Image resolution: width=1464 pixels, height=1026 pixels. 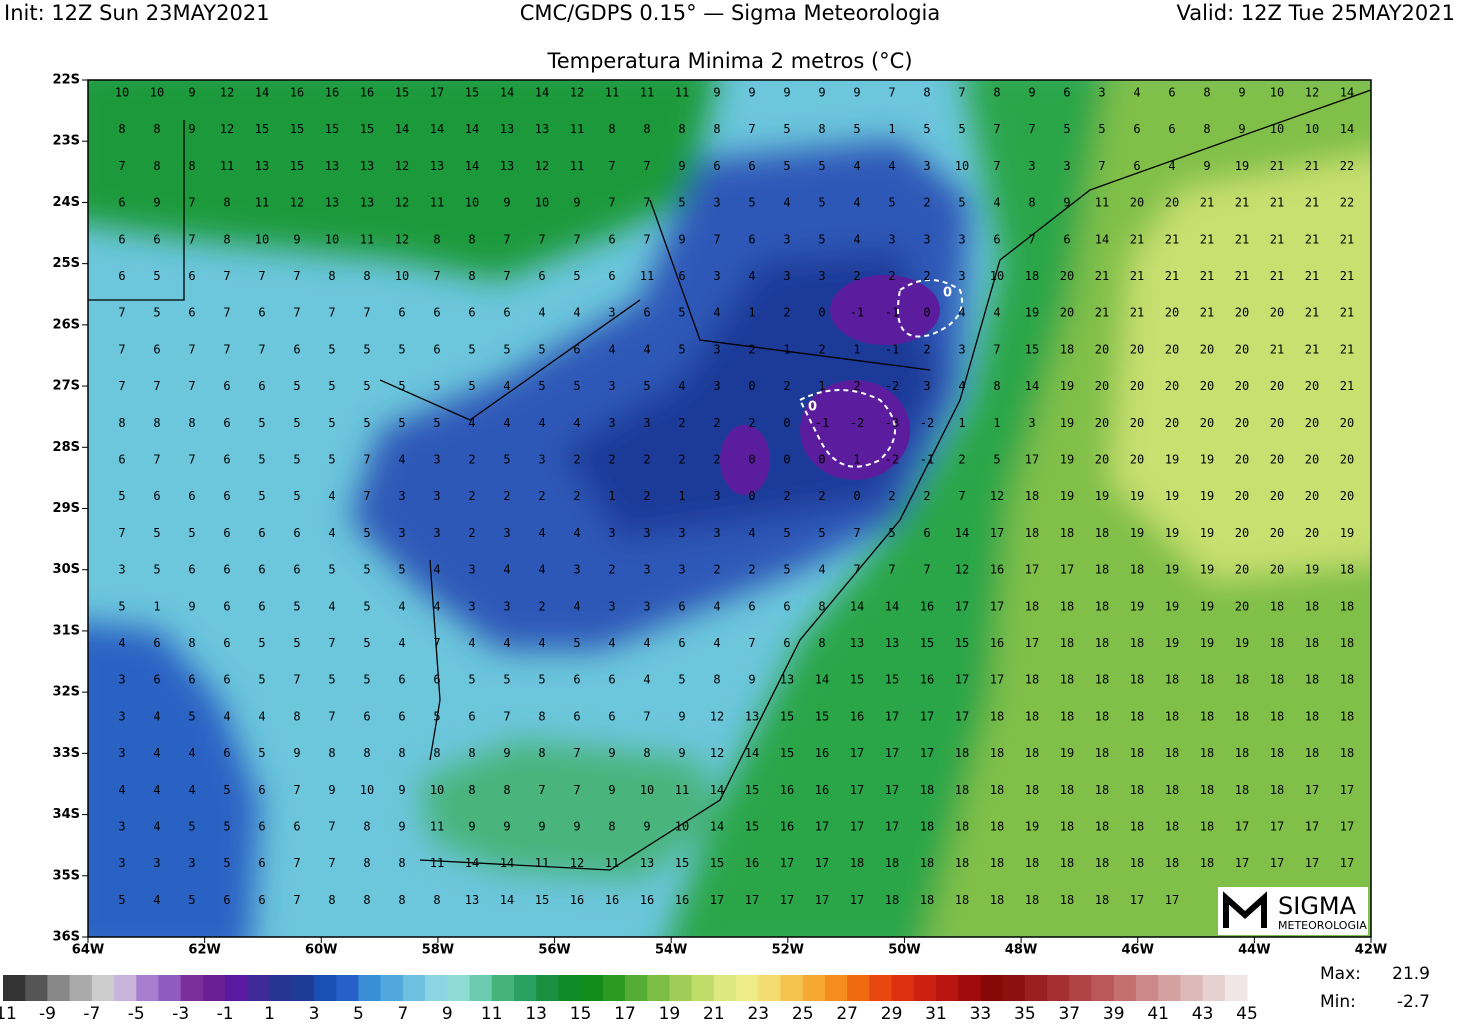 What do you see at coordinates (892, 313) in the screenshot?
I see `grid-value: -1` at bounding box center [892, 313].